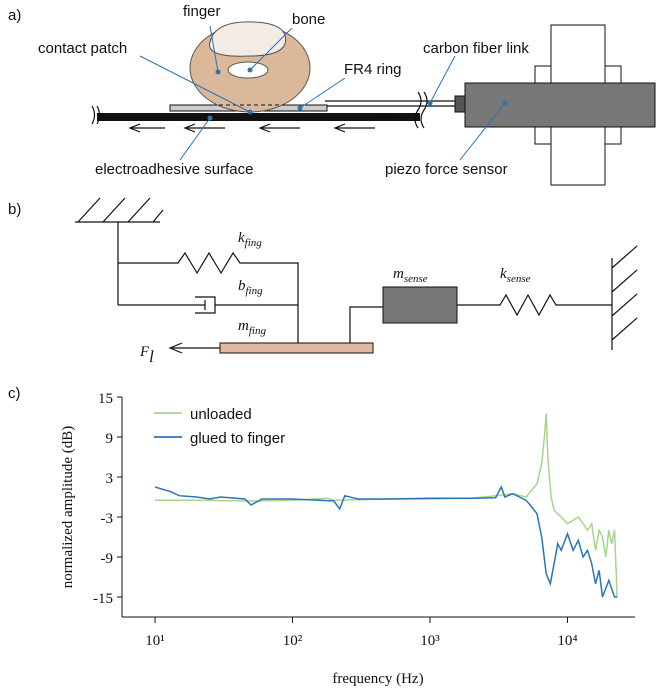 Image resolution: width=665 pixels, height=693 pixels. What do you see at coordinates (174, 169) in the screenshot?
I see `label: electroadhesive surface` at bounding box center [174, 169].